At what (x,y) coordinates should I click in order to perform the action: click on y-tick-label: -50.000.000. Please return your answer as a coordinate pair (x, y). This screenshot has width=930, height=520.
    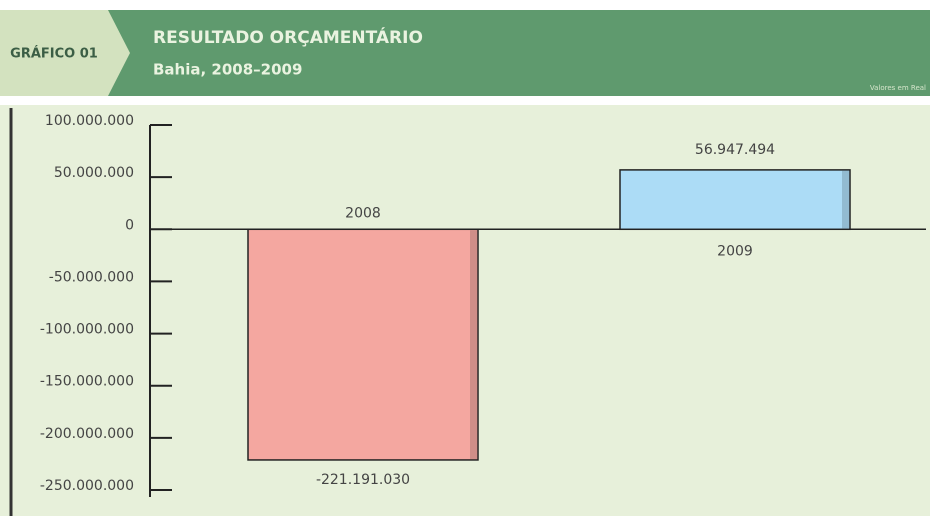
    Looking at the image, I should click on (91, 277).